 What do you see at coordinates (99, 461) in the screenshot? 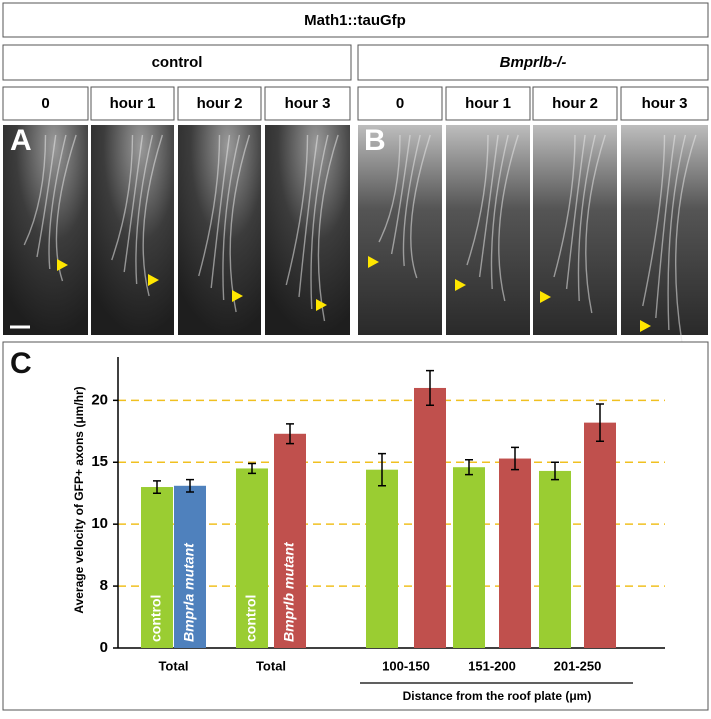
I see `y-tick-label: 15` at bounding box center [99, 461].